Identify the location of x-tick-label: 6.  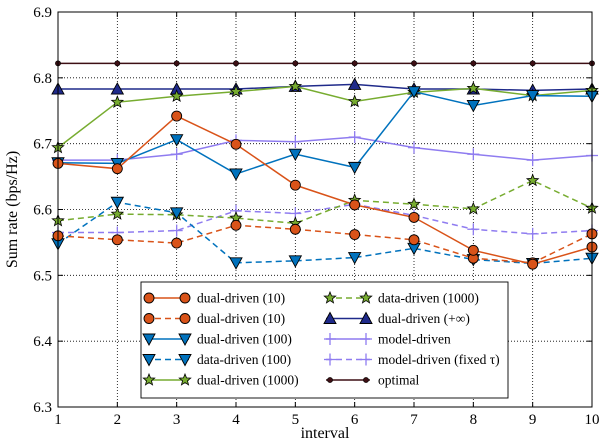
(355, 420).